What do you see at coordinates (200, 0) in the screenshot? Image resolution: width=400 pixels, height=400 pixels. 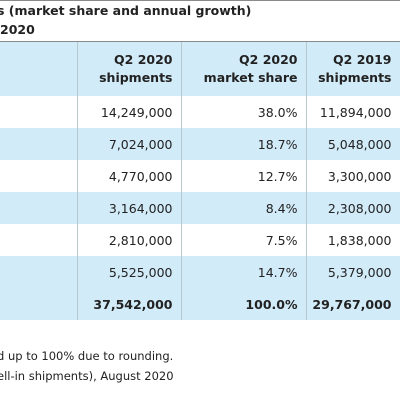 I see `top-border` at bounding box center [200, 0].